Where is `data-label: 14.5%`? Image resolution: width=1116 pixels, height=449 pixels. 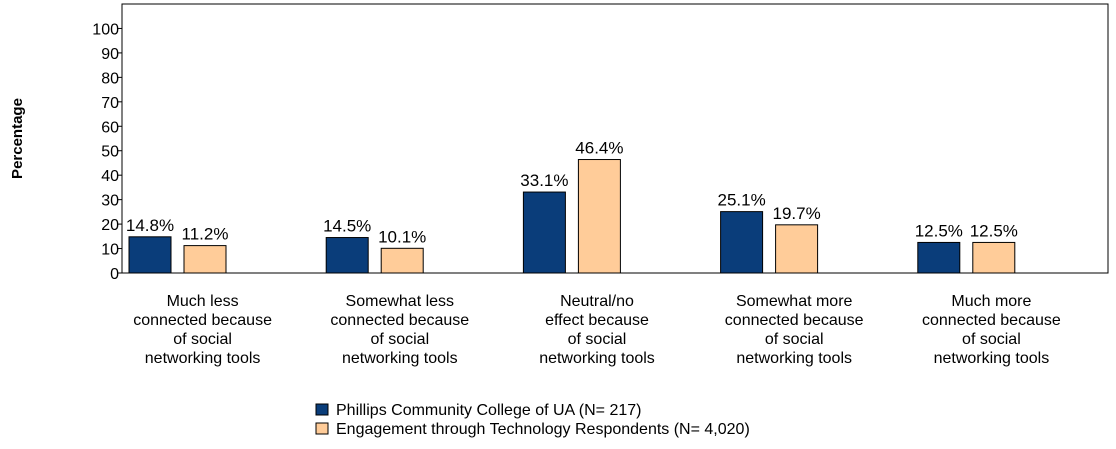 data-label: 14.5% is located at coordinates (347, 226).